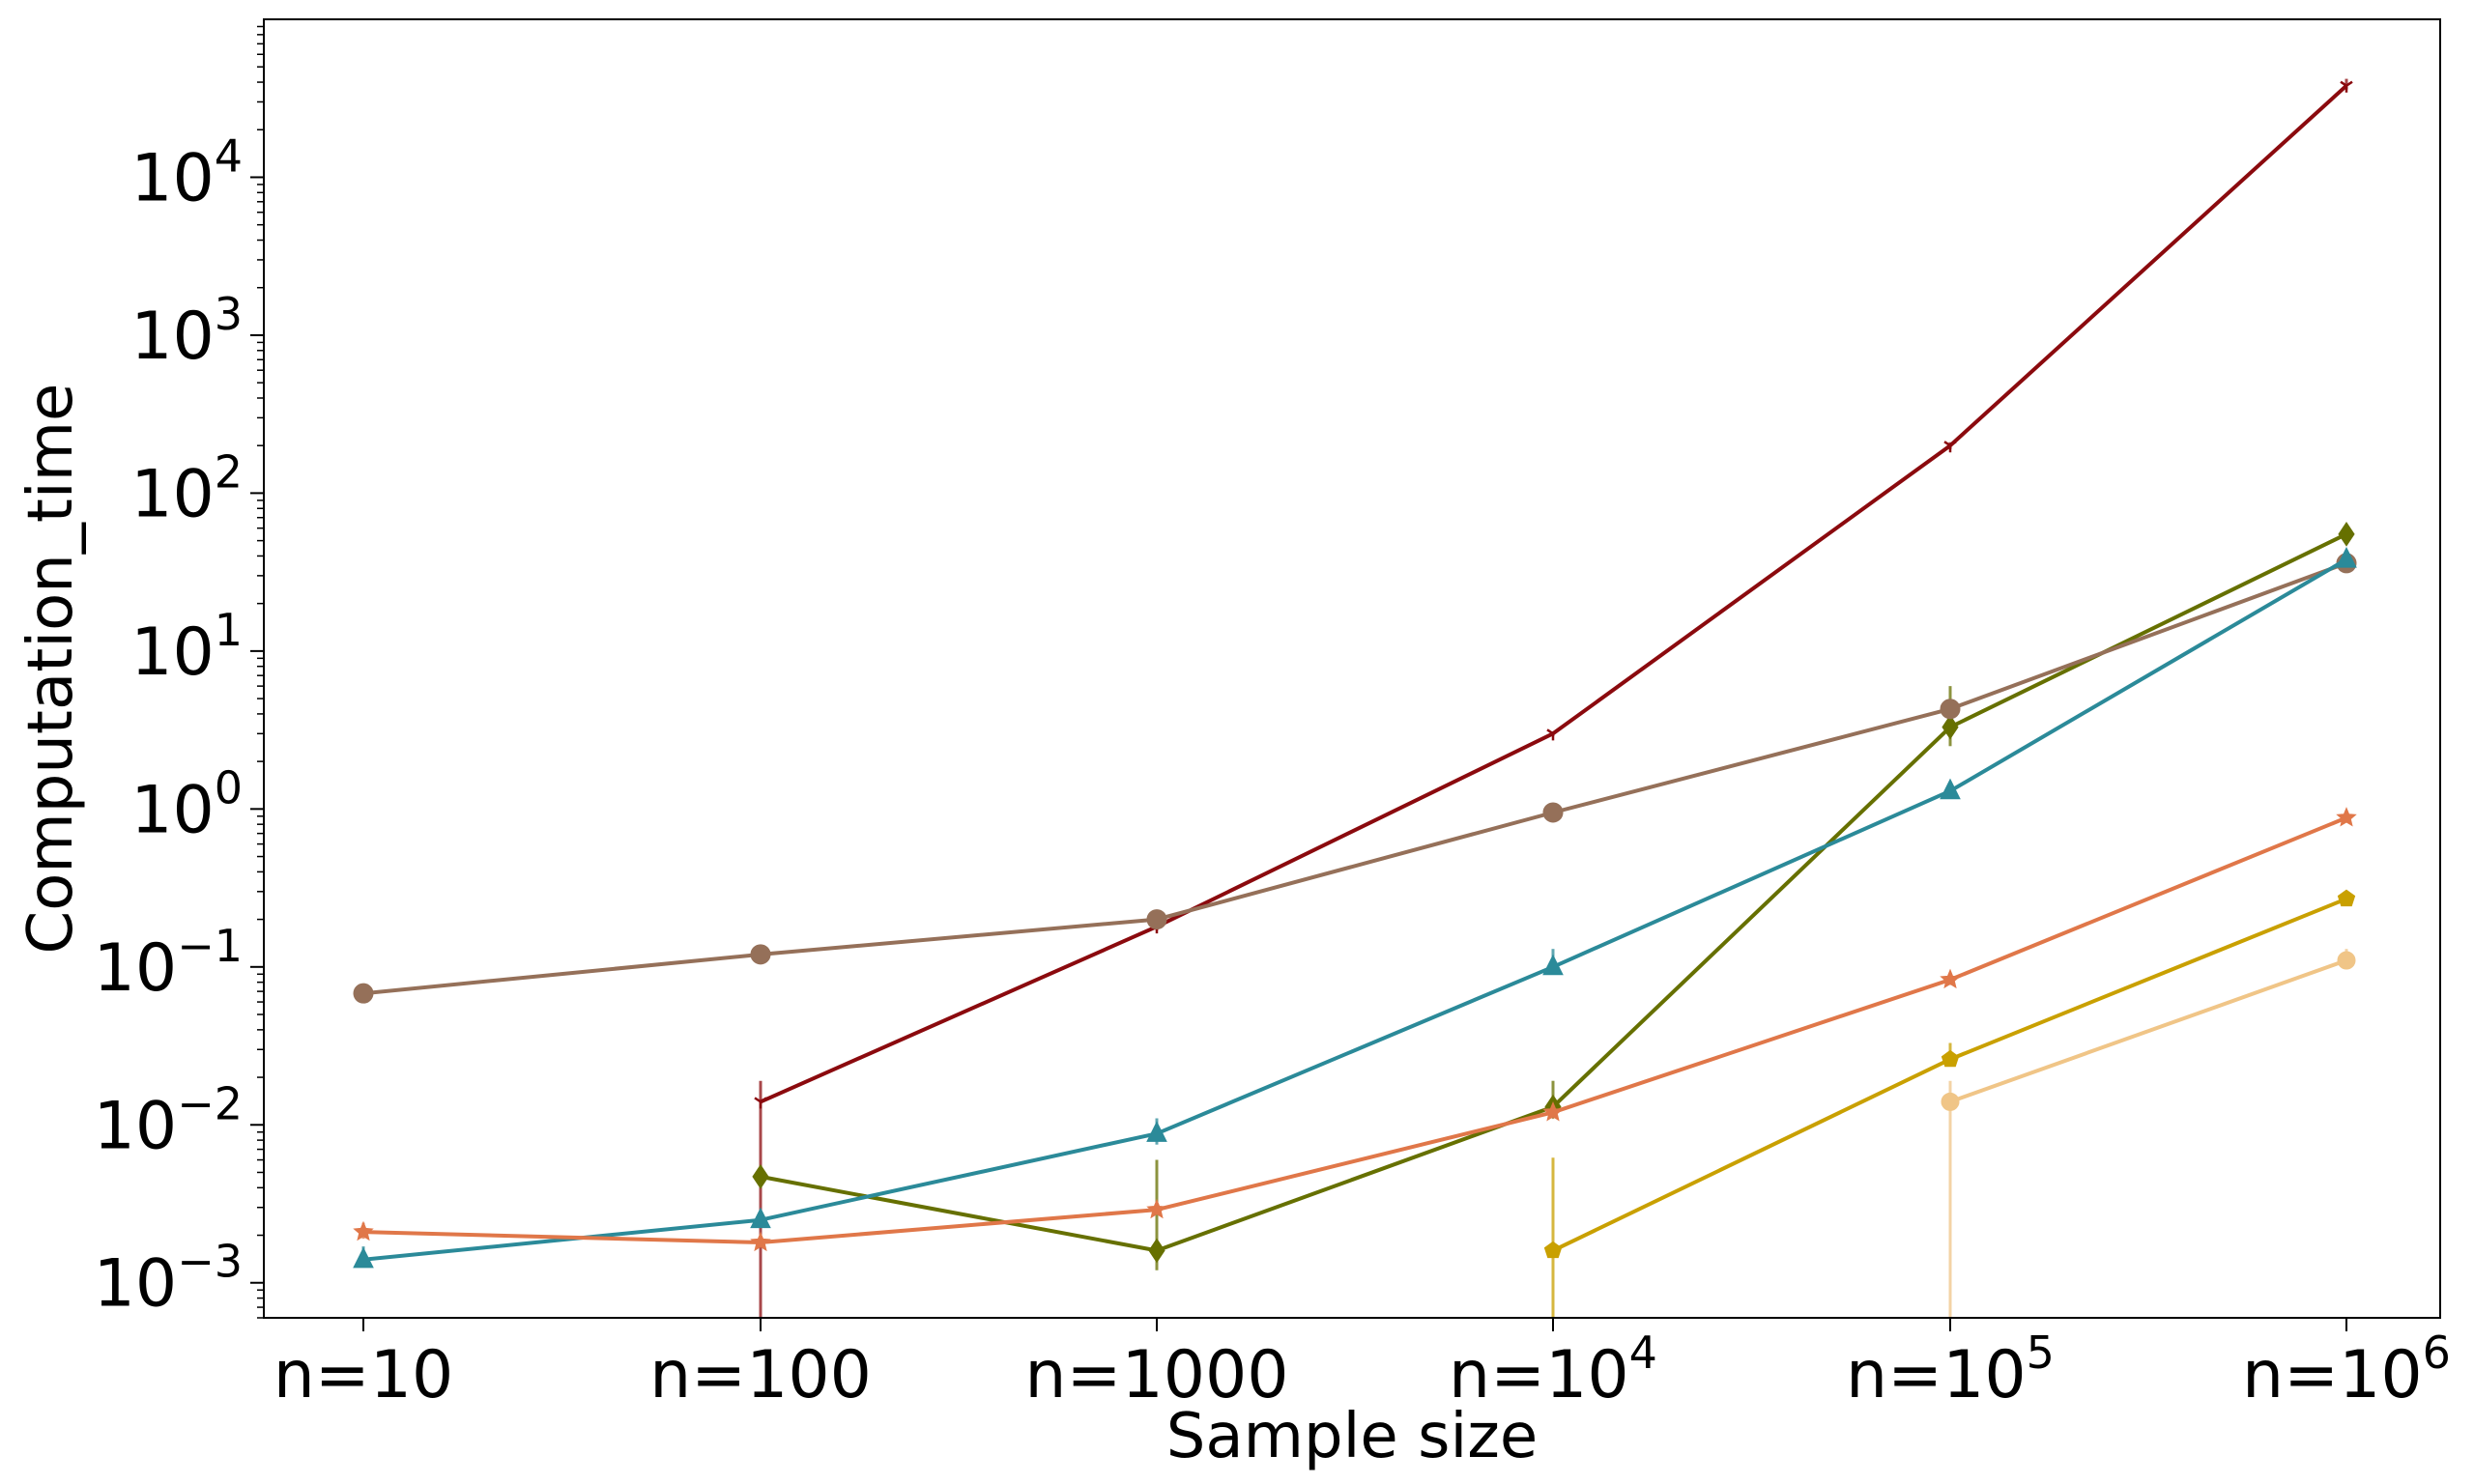 The image size is (2474, 1484). What do you see at coordinates (2346, 1370) in the screenshot?
I see `x-tick-label: n=106` at bounding box center [2346, 1370].